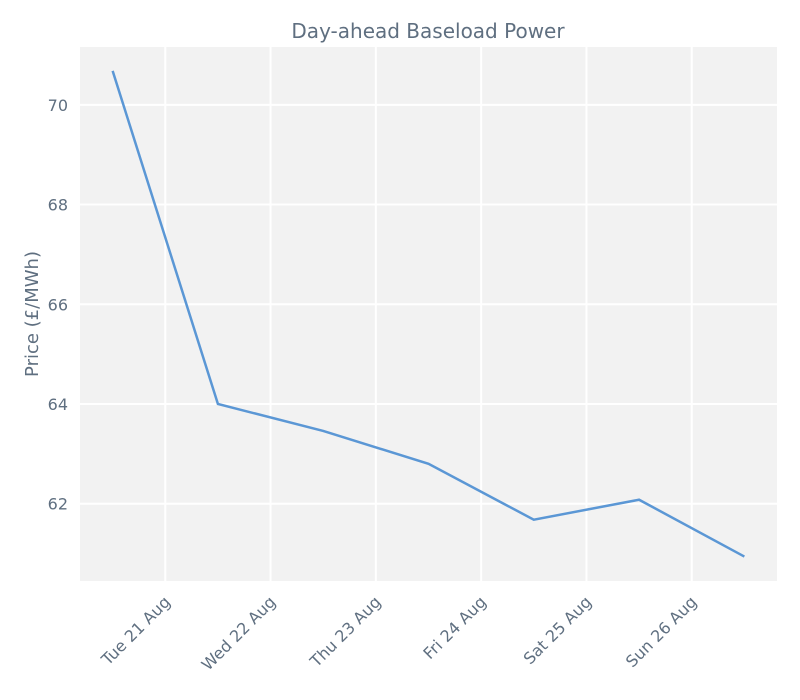  I want to click on y-tick-label: 62, so click(58, 504).